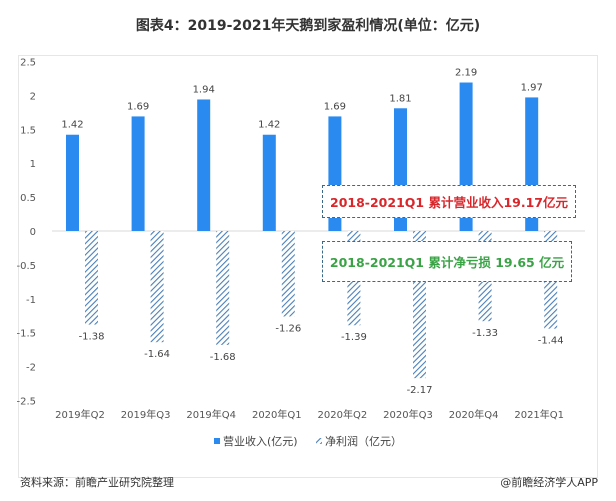 This screenshot has height=501, width=616. What do you see at coordinates (31, 300) in the screenshot?
I see `y-tick-label: -1` at bounding box center [31, 300].